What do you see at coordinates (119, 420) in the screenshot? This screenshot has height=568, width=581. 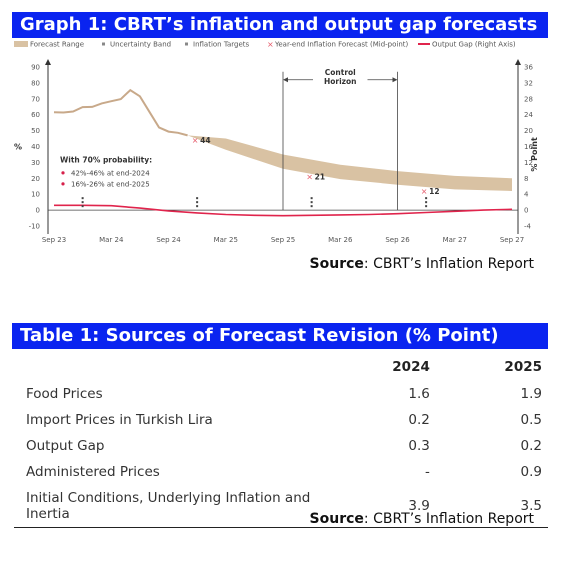 I see `row-label: Import Prices in Turkish Lira` at bounding box center [119, 420].